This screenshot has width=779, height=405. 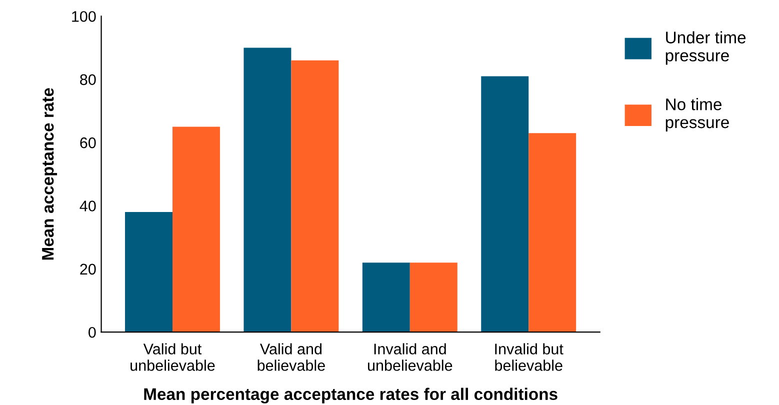 What do you see at coordinates (88, 206) in the screenshot?
I see `y-tick-label: 40` at bounding box center [88, 206].